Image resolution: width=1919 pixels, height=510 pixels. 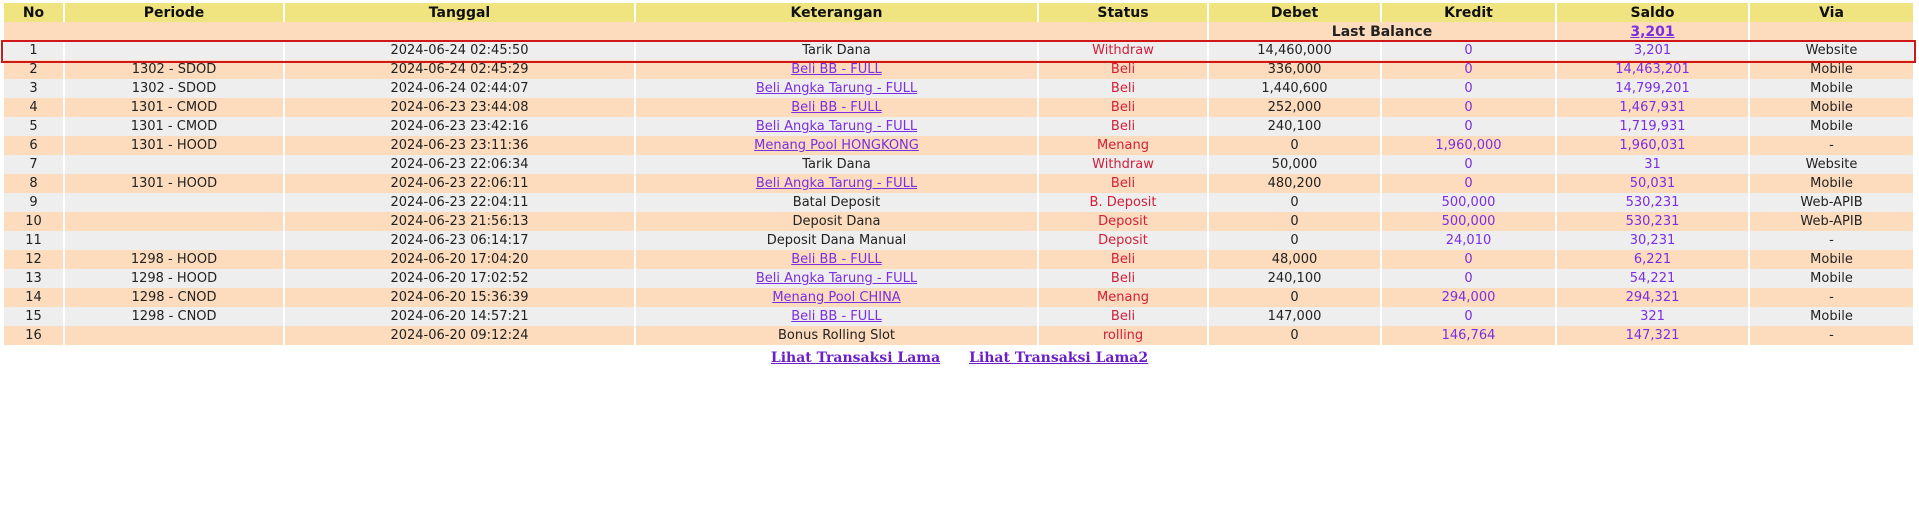 I want to click on no-cell: 6, so click(x=33, y=145).